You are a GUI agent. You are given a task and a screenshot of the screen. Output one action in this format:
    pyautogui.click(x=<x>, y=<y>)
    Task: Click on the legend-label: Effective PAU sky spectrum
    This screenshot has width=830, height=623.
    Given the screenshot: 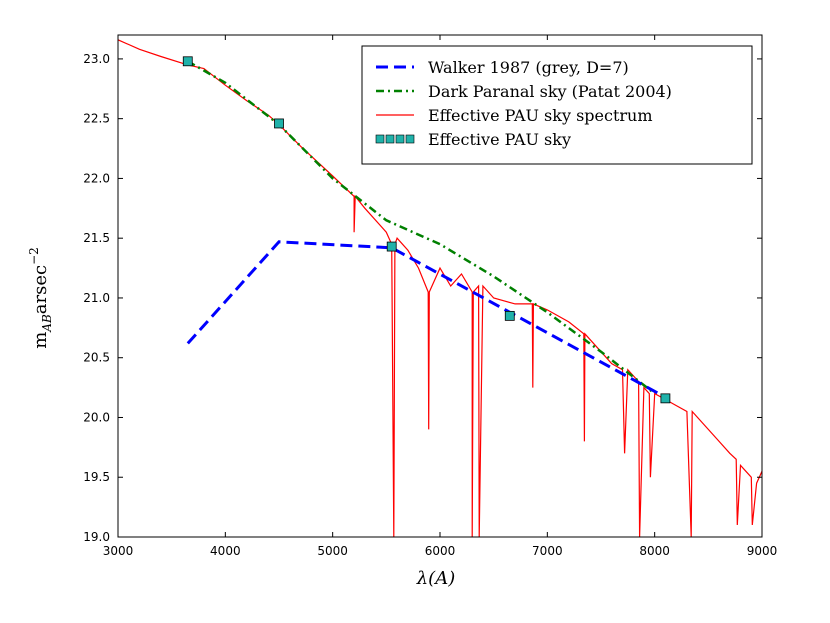 What is the action you would take?
    pyautogui.click(x=540, y=115)
    